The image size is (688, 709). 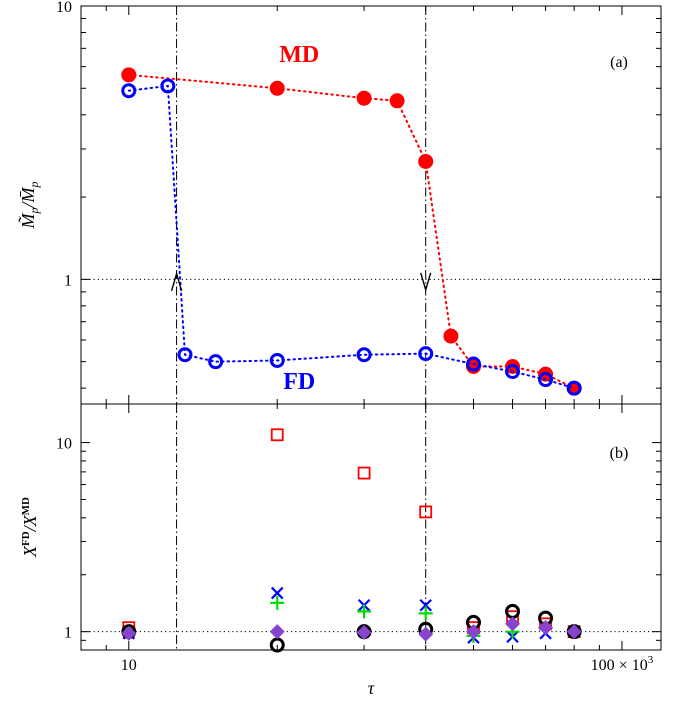 What do you see at coordinates (619, 62) in the screenshot?
I see `panel-tag: (a)` at bounding box center [619, 62].